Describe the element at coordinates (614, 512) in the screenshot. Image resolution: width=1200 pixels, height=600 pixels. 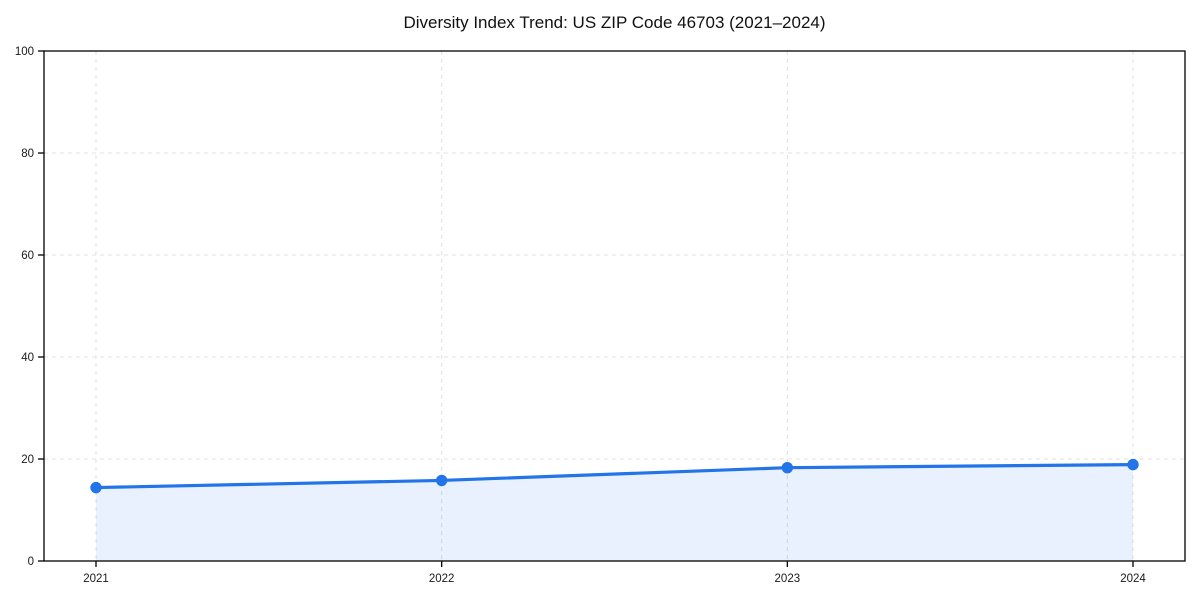
I see `area-fill` at that location.